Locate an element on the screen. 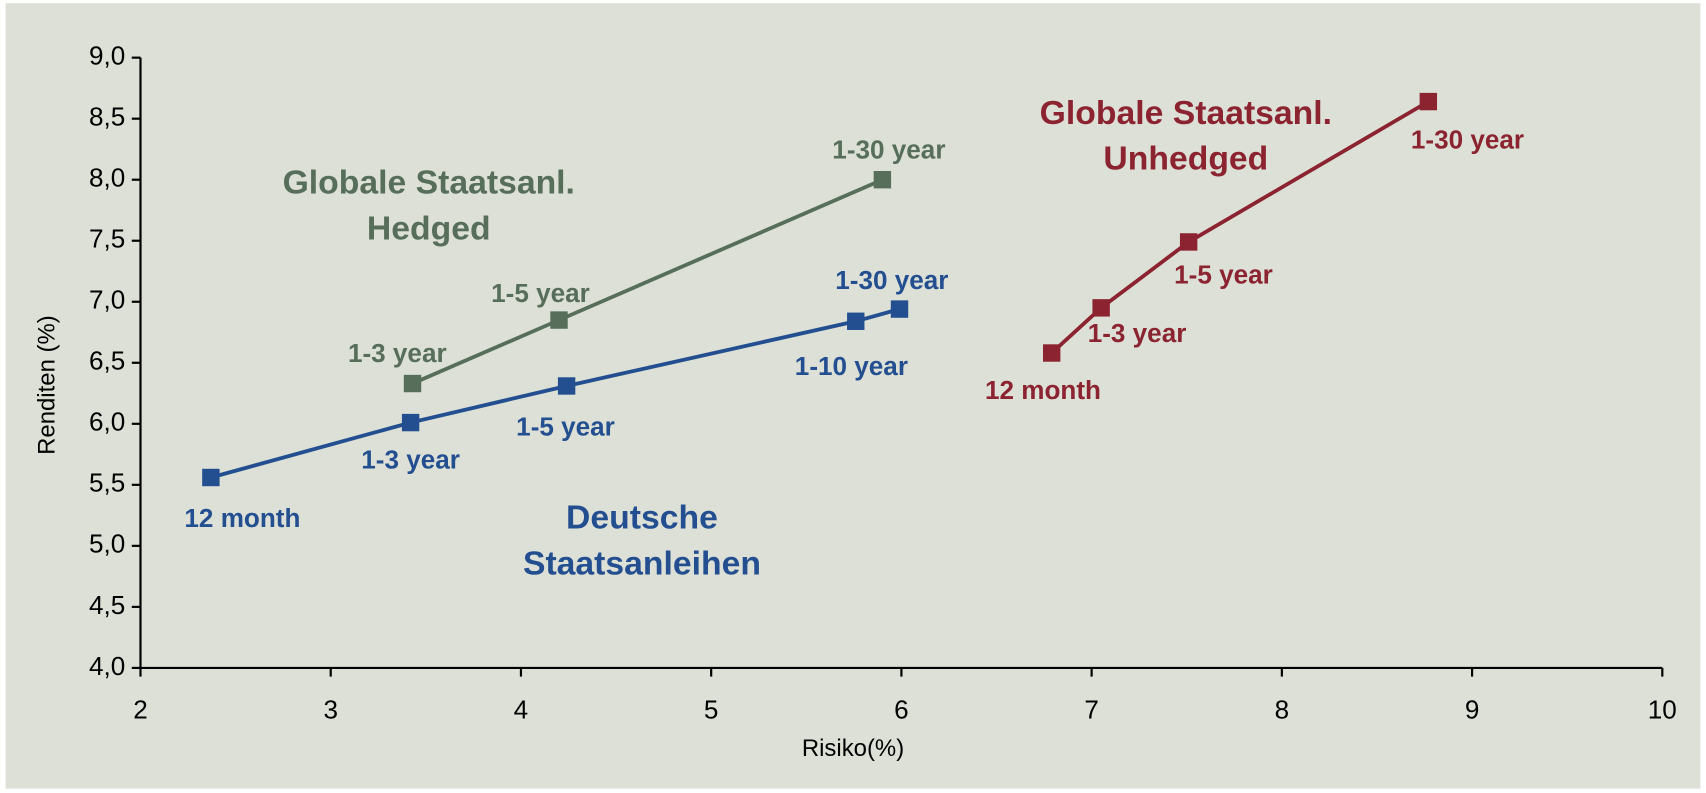  y-tick-label: 7,5 is located at coordinates (107, 239).